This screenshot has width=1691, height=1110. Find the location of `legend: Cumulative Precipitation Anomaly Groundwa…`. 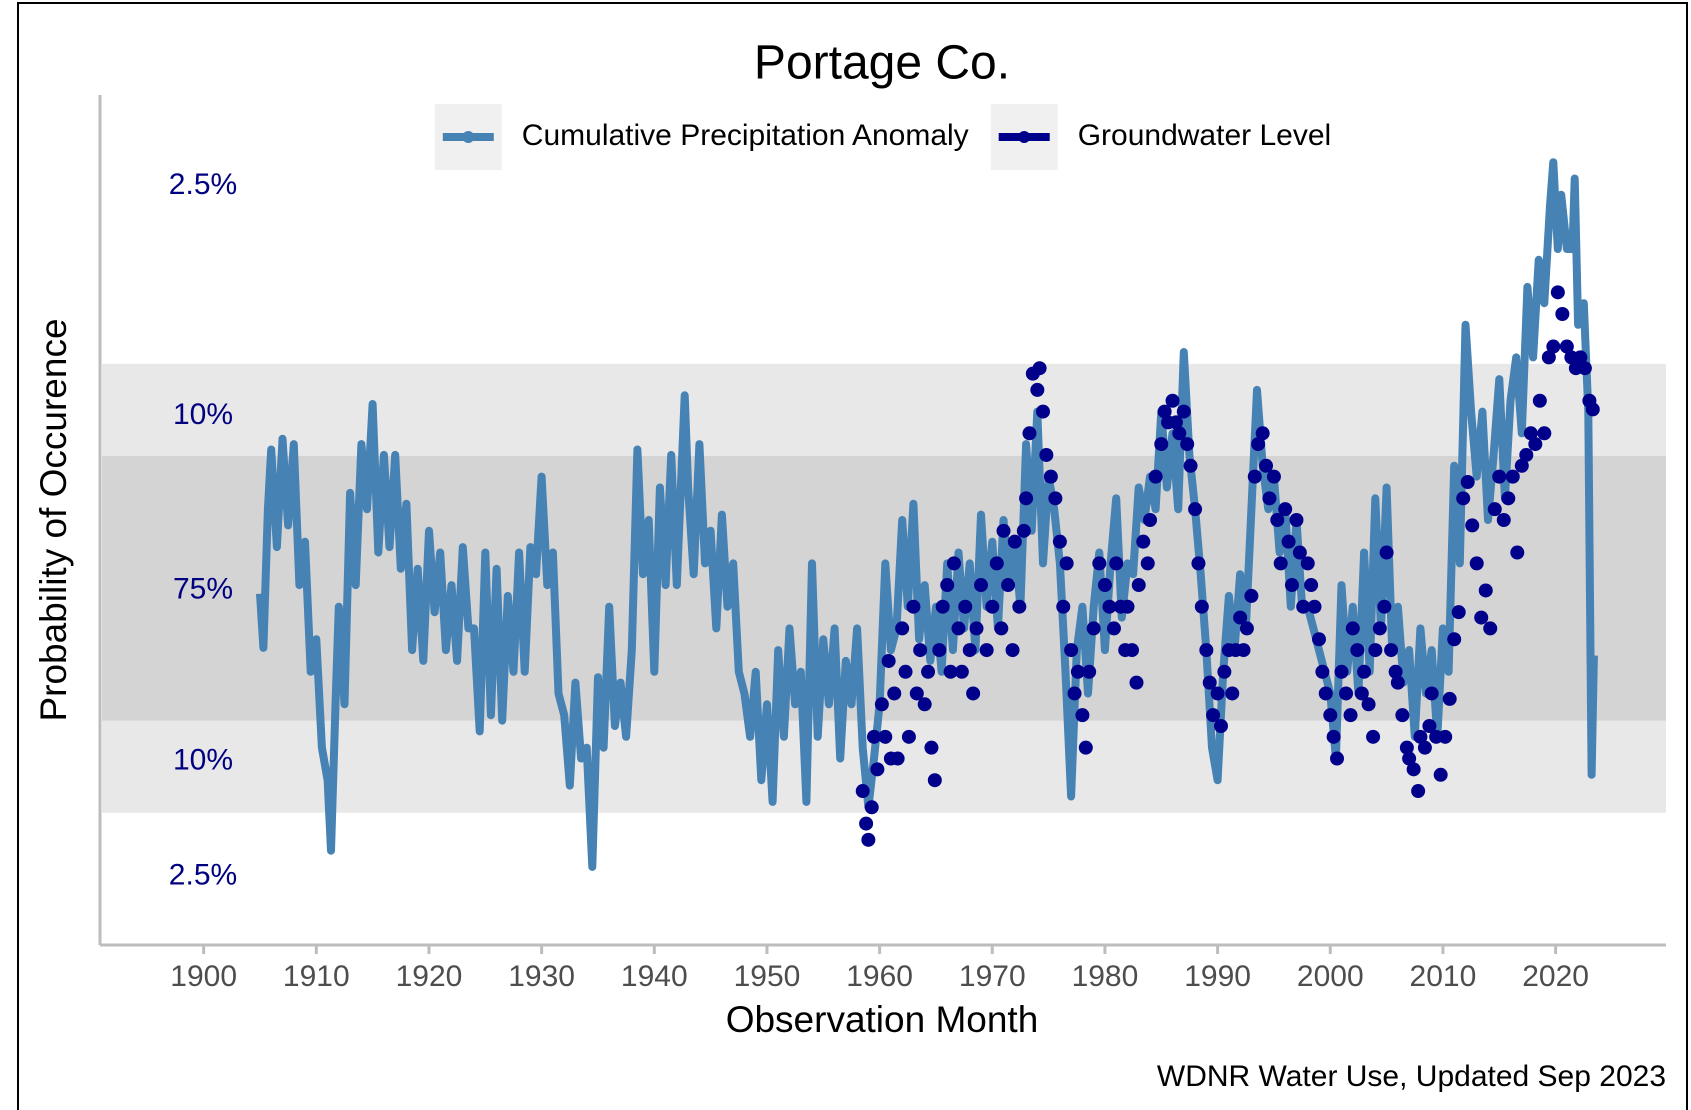

legend: Cumulative Precipitation Anomaly Groundwa… is located at coordinates (882, 137).